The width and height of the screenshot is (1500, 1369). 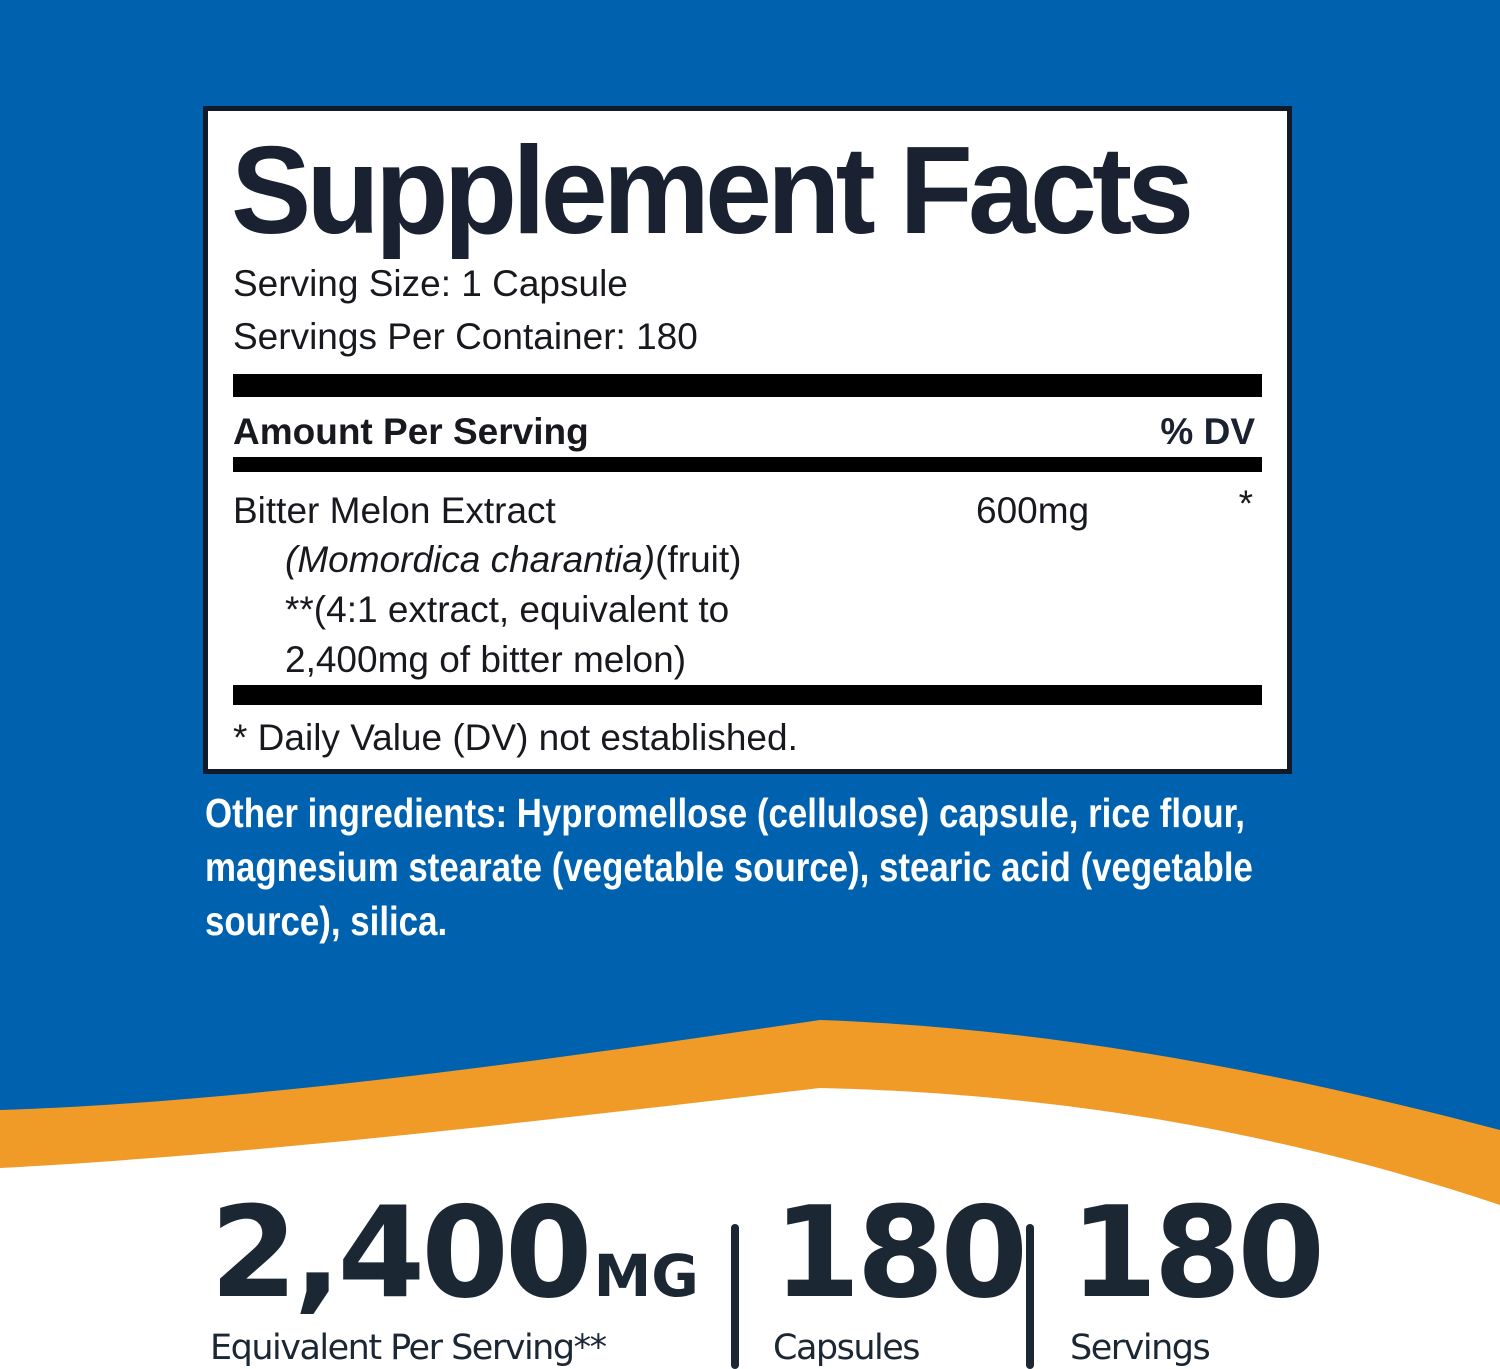 I want to click on nutrient-name: Bitter Melon Extract, so click(x=394, y=510).